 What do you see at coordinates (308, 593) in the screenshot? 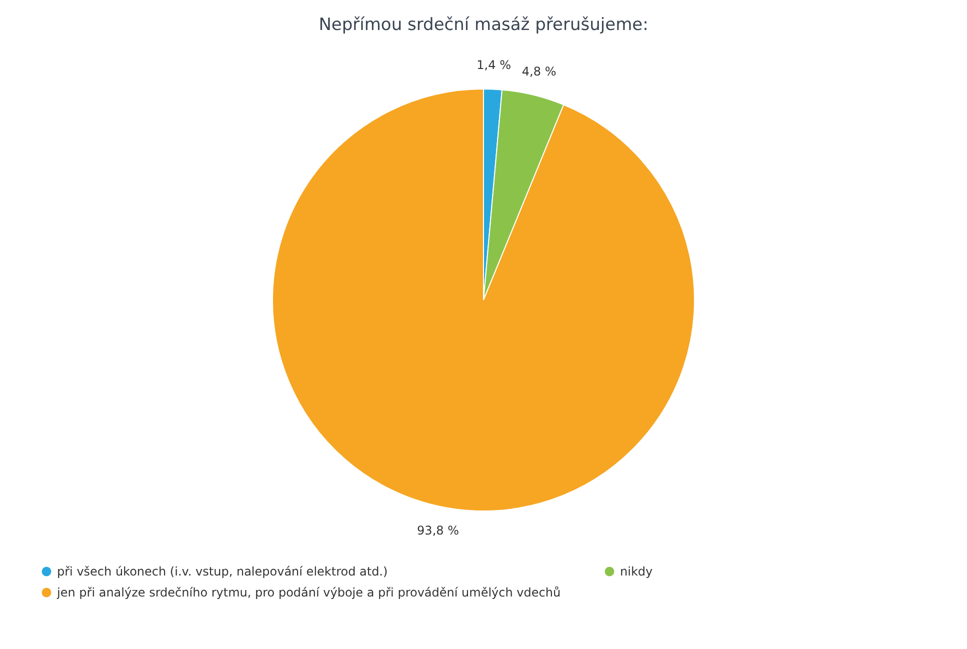
I see `legend-label: jen při analýze srdečního rytmu, pro podání výboje a při provádění umělých vdechů` at bounding box center [308, 593].